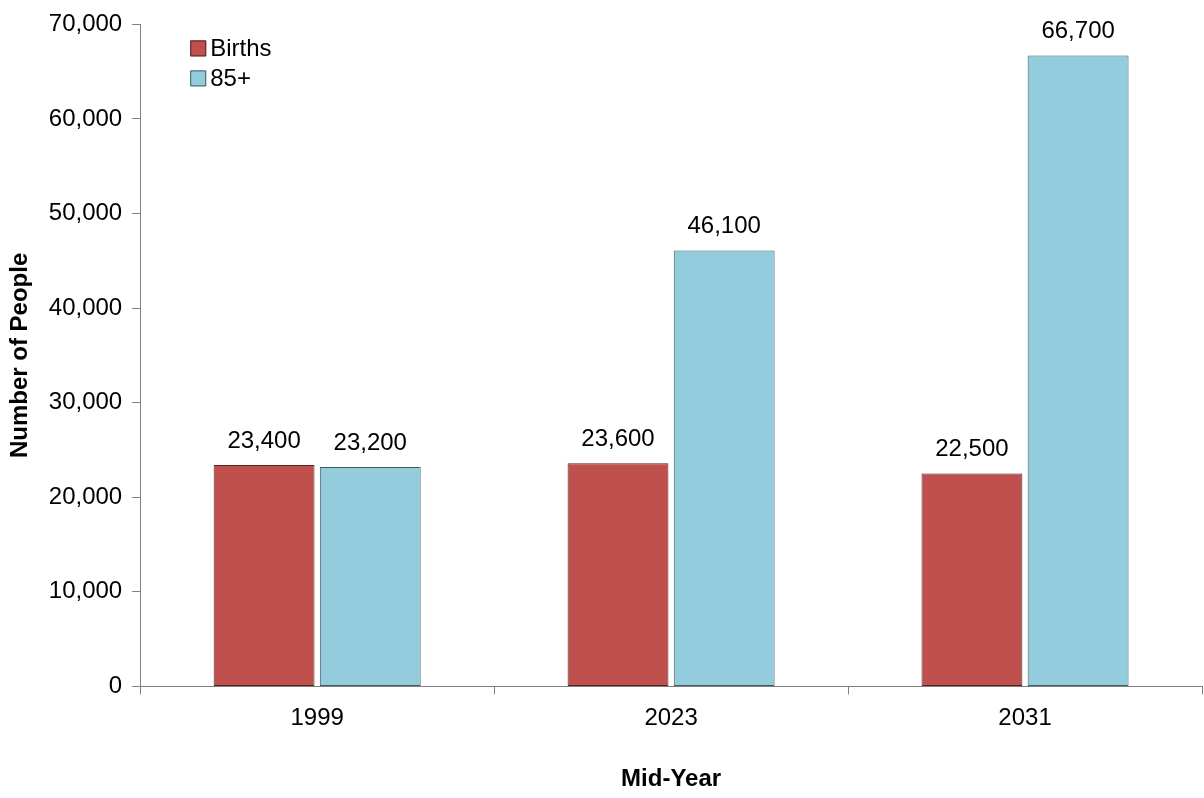  I want to click on y-tick-label: 60,000, so click(85, 117).